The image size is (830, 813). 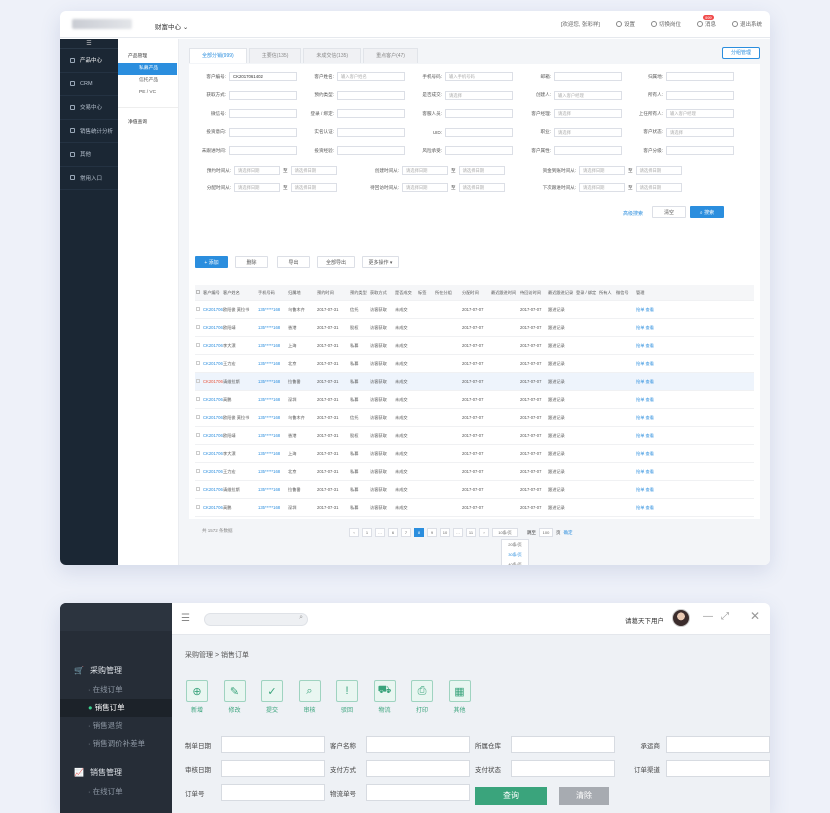 I want to click on sidebar-item-other: 其他, so click(x=89, y=155).